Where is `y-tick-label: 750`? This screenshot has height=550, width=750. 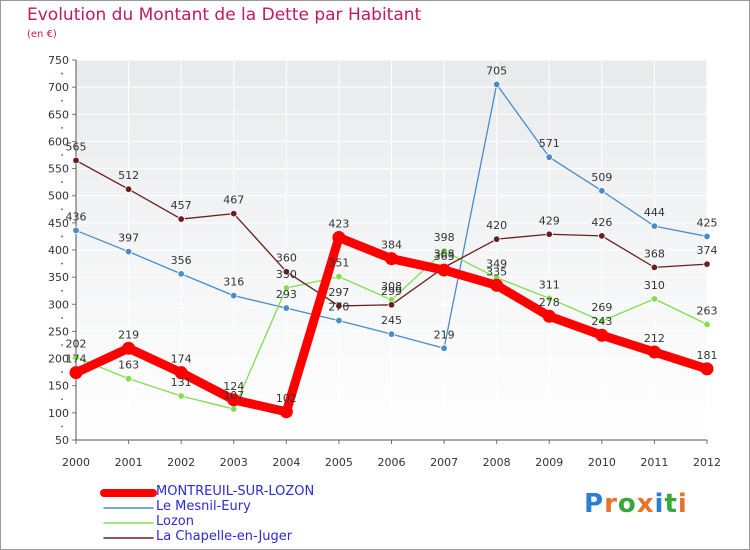 y-tick-label: 750 is located at coordinates (58, 60).